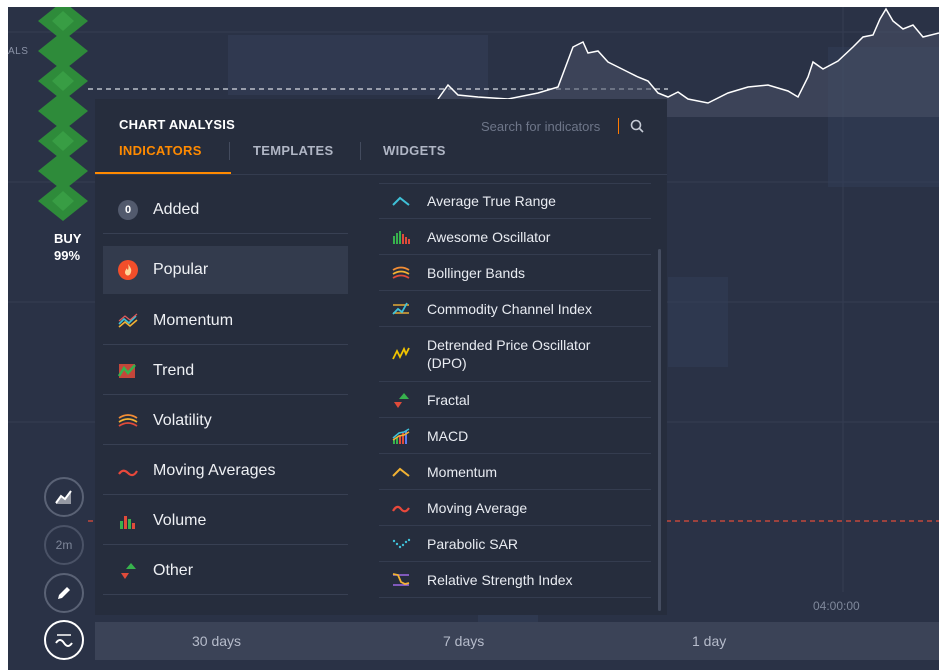  What do you see at coordinates (67, 247) in the screenshot?
I see `buy-indicator: BUY 99%` at bounding box center [67, 247].